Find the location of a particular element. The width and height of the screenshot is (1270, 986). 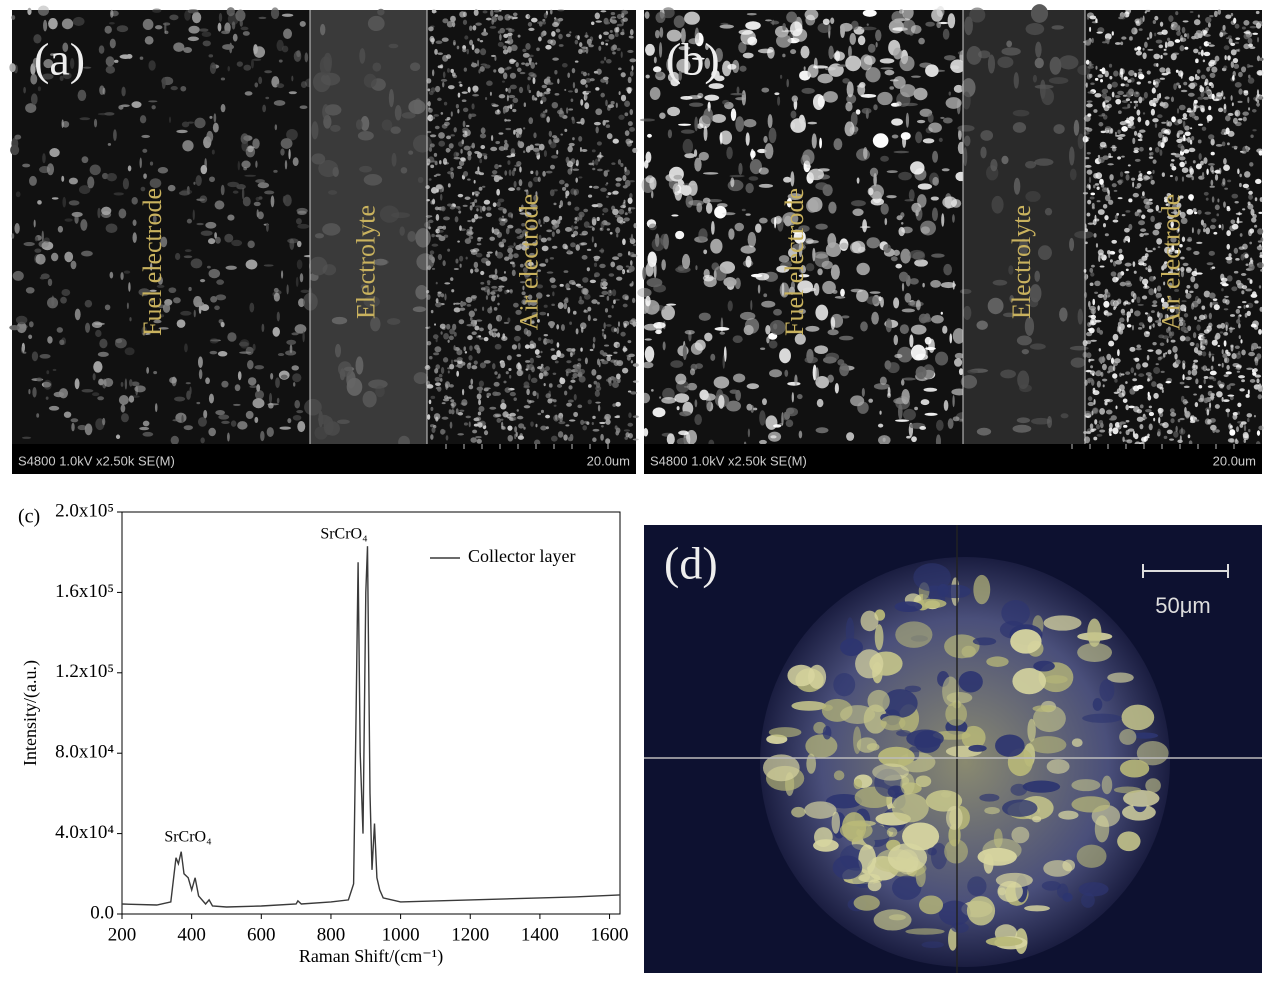

texture is located at coordinates (318, 159).